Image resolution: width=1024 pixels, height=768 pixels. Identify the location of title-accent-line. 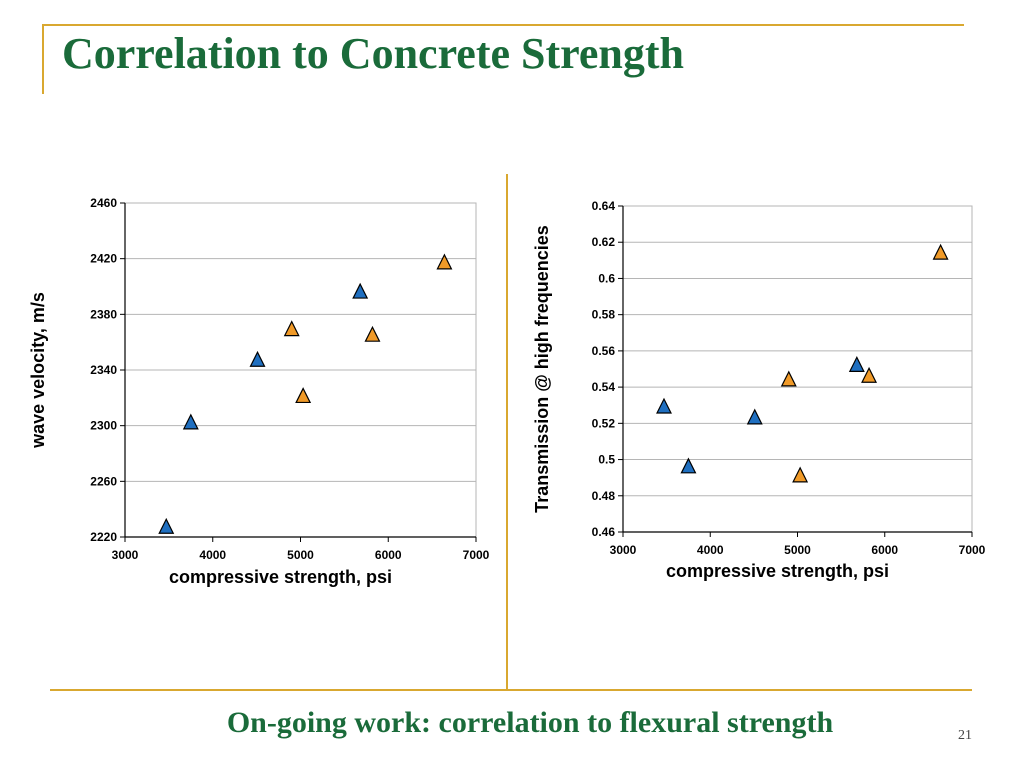
(503, 25).